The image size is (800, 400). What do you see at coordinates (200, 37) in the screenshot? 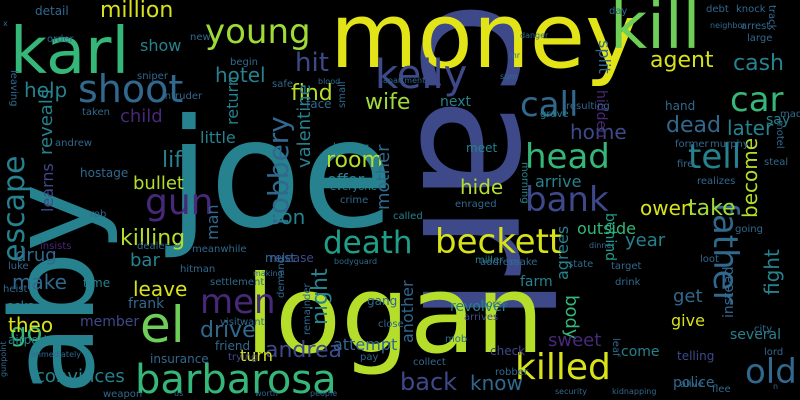
I see `cloud-word: new` at bounding box center [200, 37].